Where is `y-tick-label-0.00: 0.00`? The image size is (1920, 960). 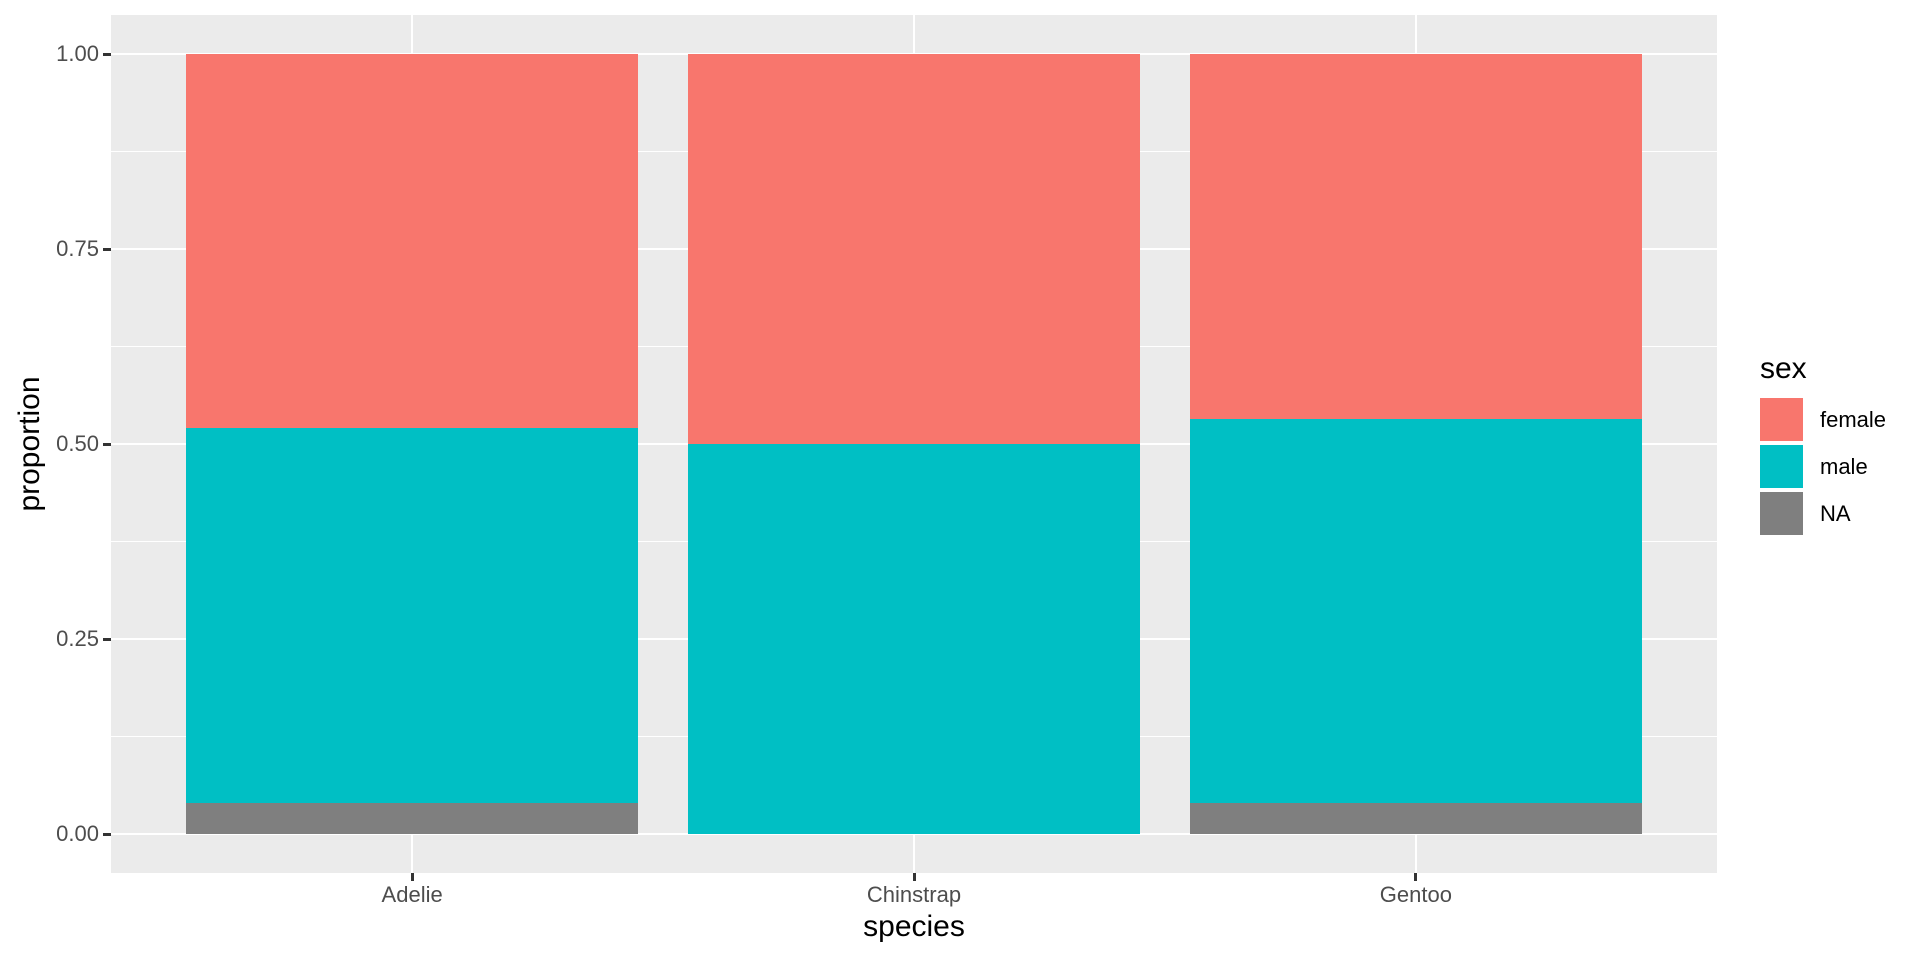
y-tick-label-0.00: 0.00 is located at coordinates (77, 833).